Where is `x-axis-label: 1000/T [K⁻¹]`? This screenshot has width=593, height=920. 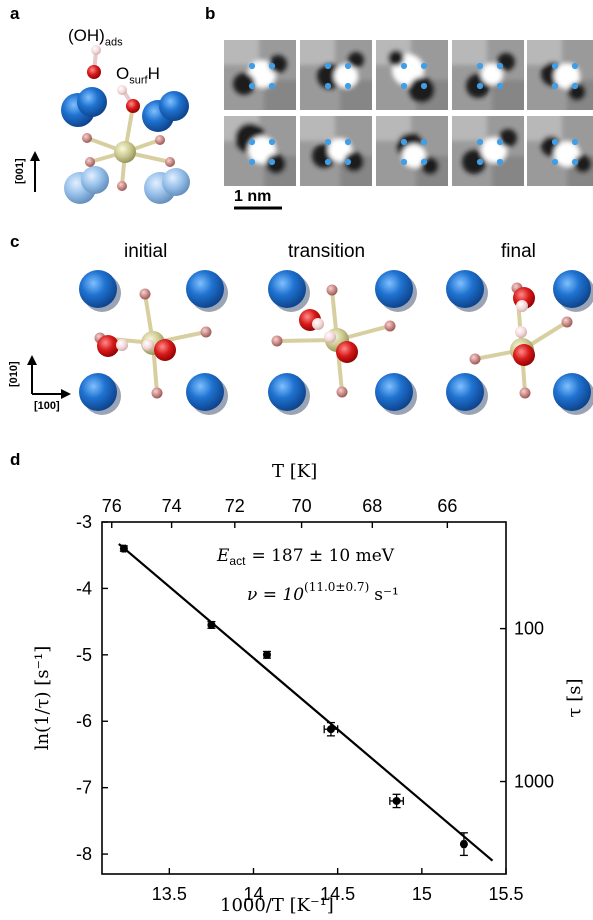 x-axis-label: 1000/T [K⁻¹] is located at coordinates (277, 905).